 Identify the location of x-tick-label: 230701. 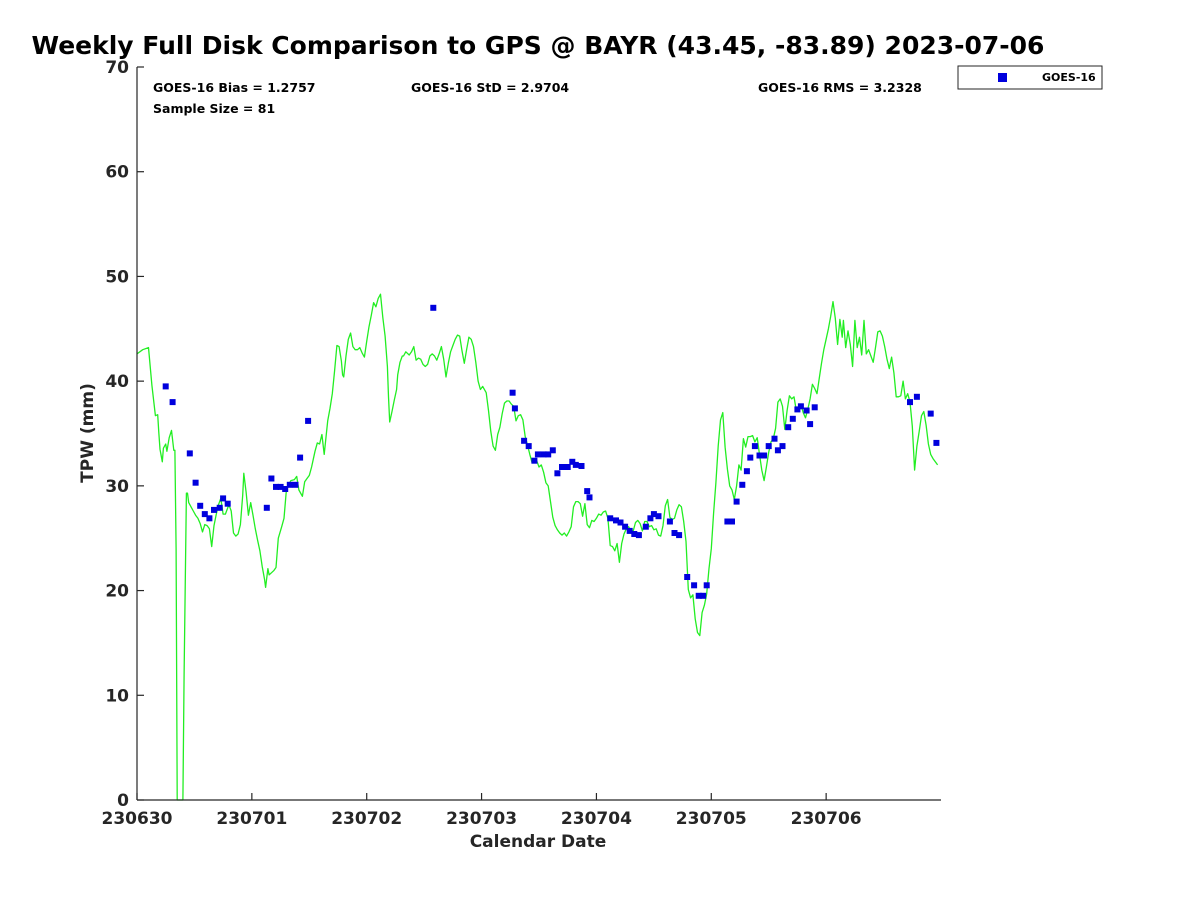
(251, 819).